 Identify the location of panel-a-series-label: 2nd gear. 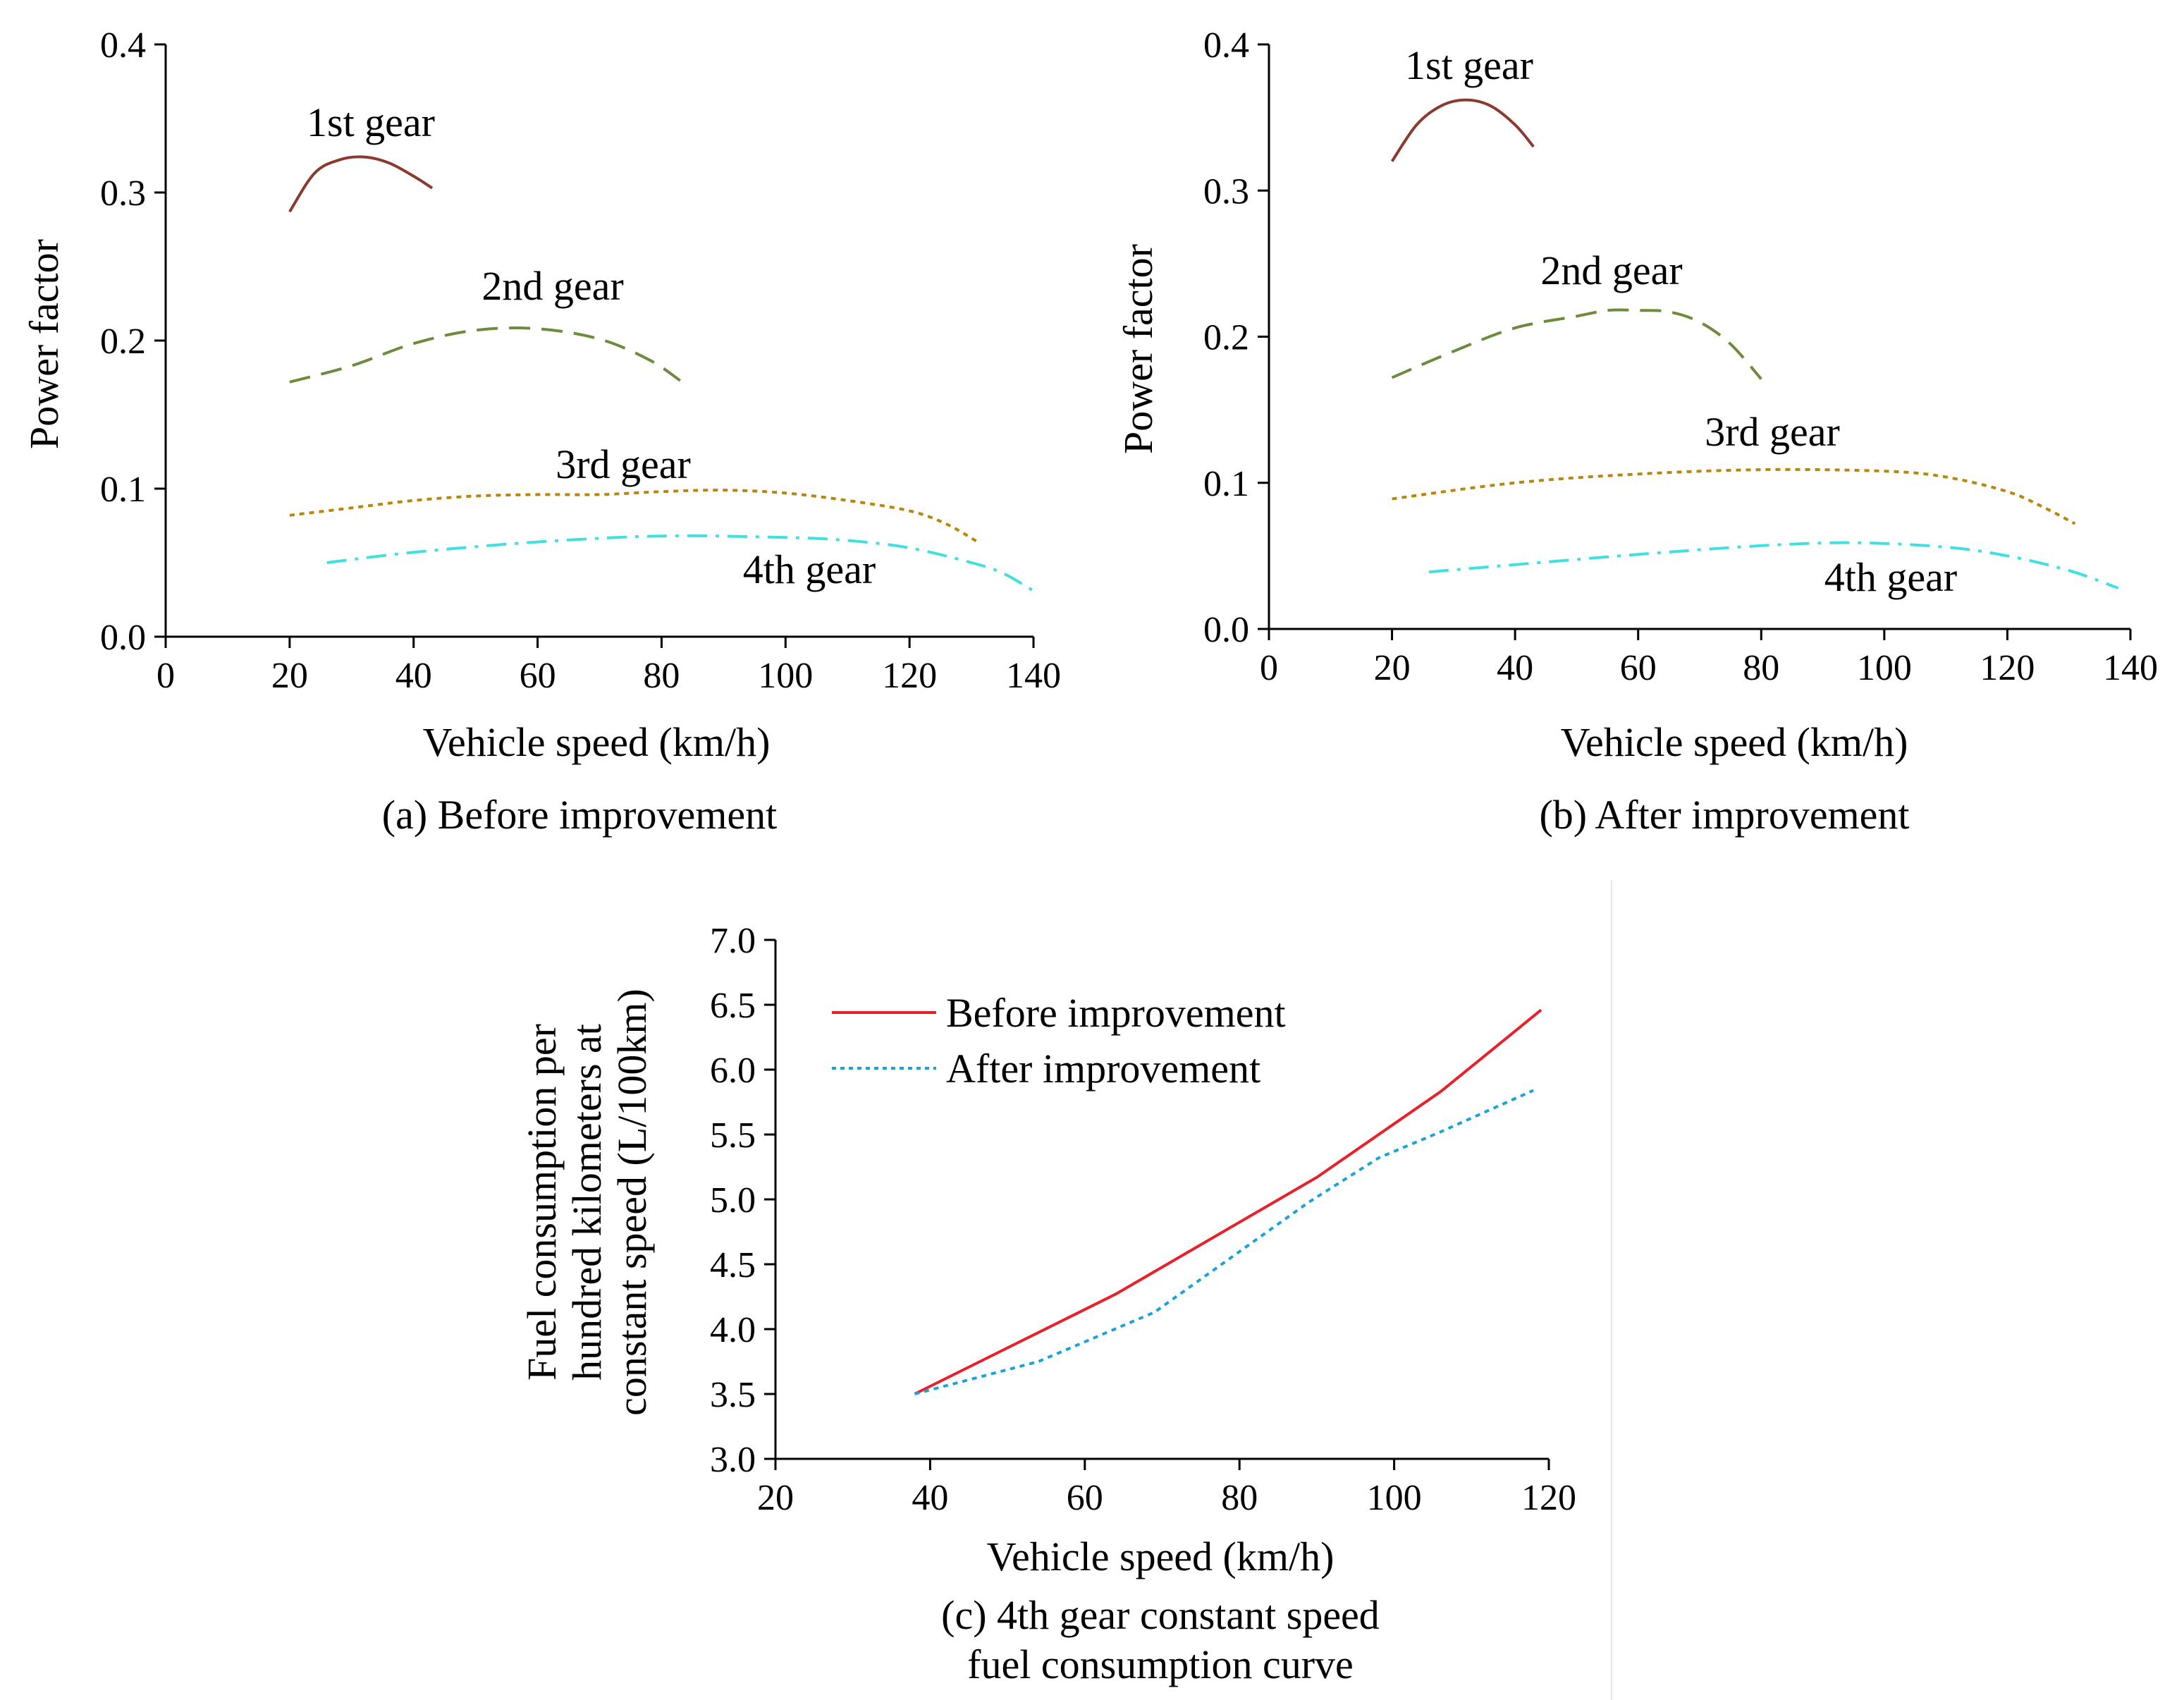
(552, 286).